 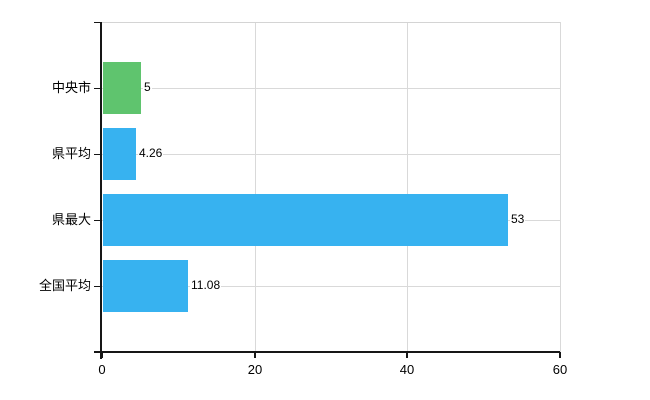 What do you see at coordinates (102, 369) in the screenshot?
I see `x-tick-label: 0` at bounding box center [102, 369].